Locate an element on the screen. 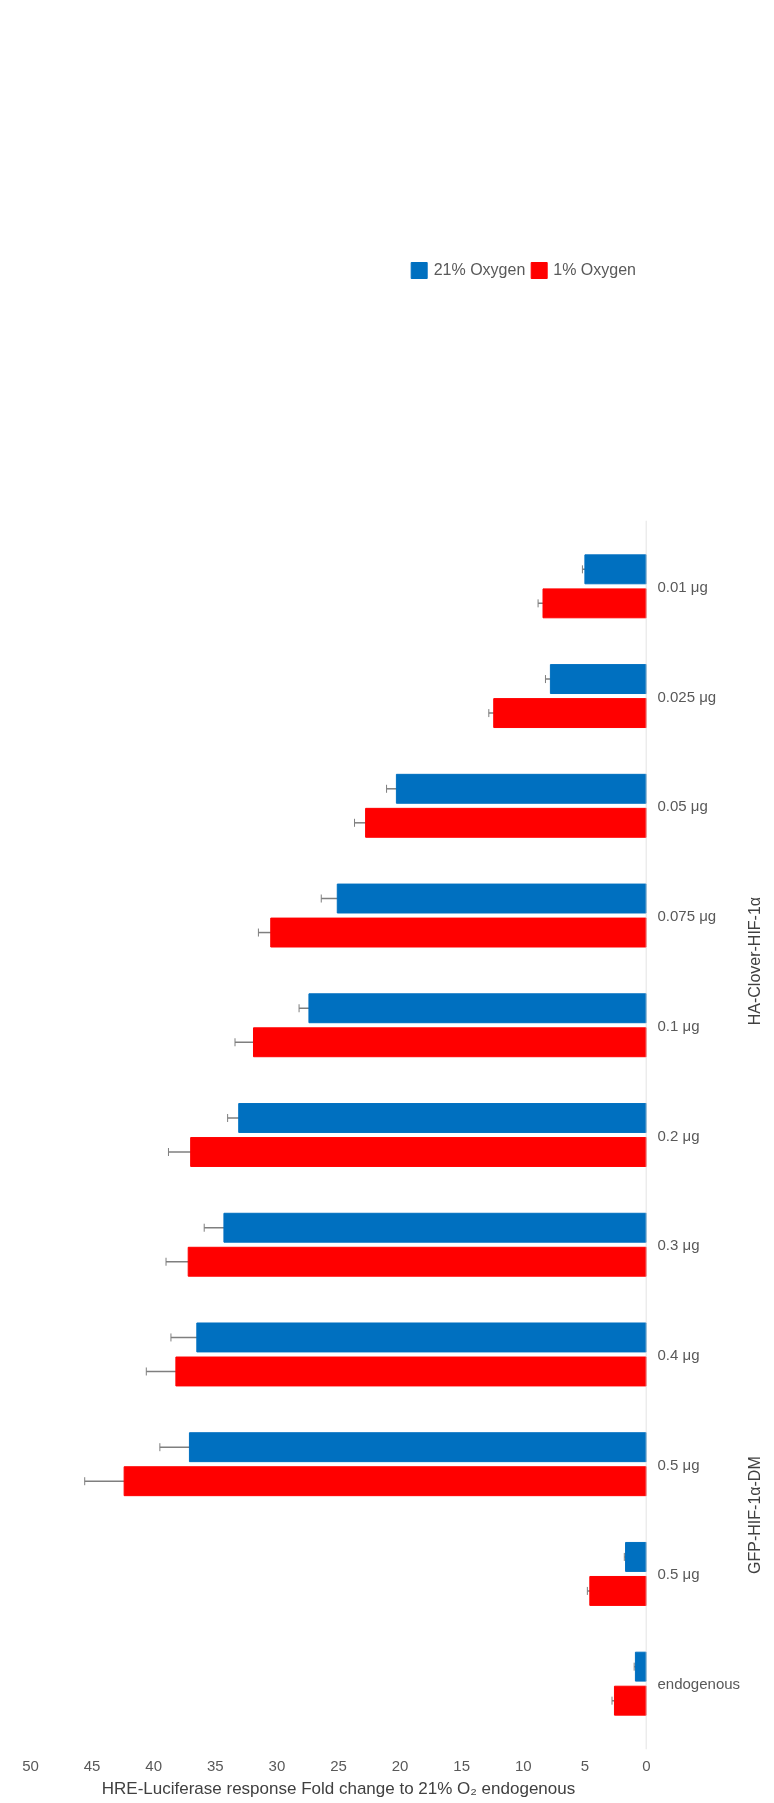 This screenshot has height=1803, width=774. x-tick-label: 50 is located at coordinates (30, 1765).